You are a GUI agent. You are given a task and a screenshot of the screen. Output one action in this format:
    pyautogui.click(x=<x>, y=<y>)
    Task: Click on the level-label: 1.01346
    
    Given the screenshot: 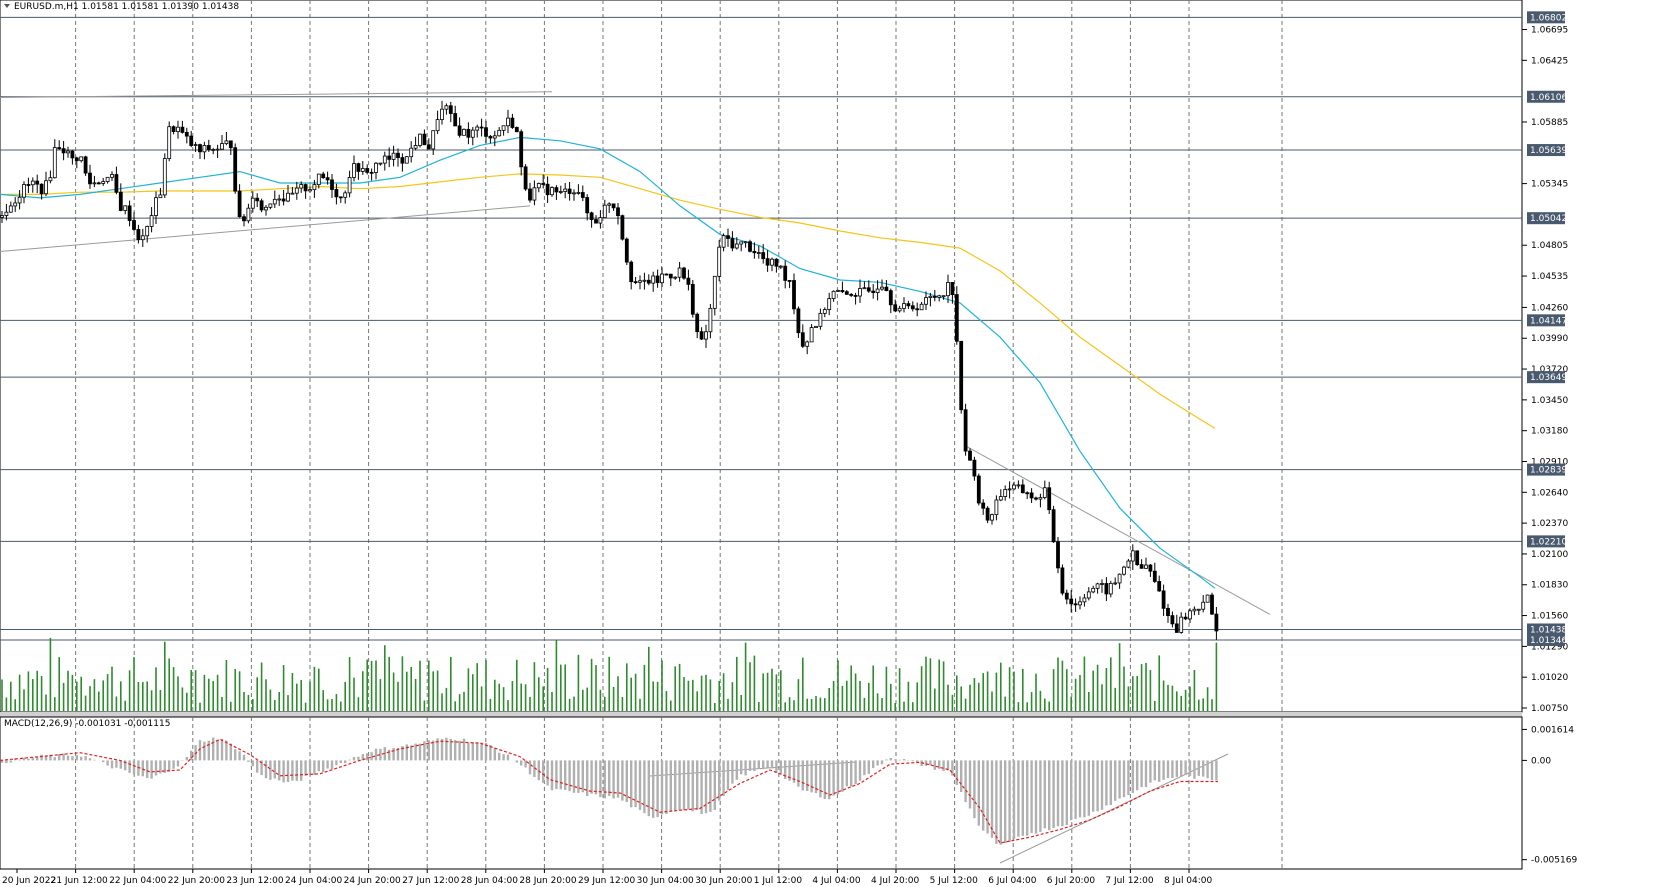 What is the action you would take?
    pyautogui.click(x=1548, y=641)
    